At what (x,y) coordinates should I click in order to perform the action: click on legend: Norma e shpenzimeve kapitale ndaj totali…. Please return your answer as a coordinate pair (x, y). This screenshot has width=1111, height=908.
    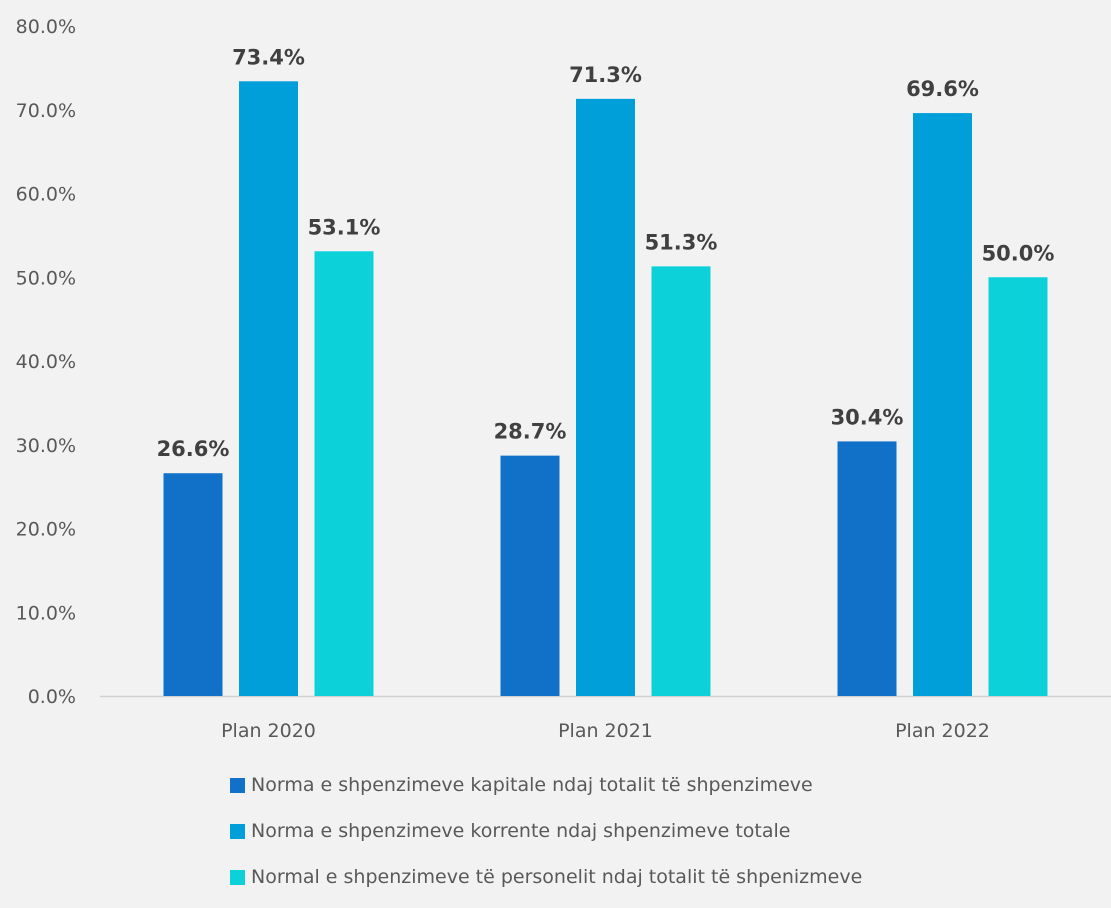
    Looking at the image, I should click on (546, 839).